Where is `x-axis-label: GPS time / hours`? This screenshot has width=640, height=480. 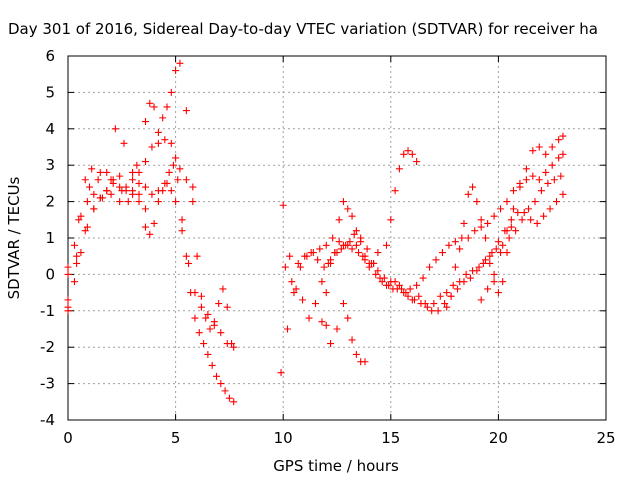 x-axis-label: GPS time / hours is located at coordinates (336, 466).